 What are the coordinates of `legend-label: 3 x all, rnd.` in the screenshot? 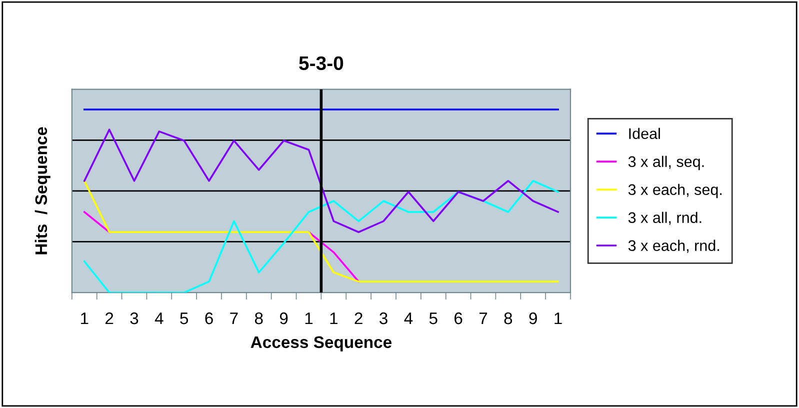 It's located at (665, 218).